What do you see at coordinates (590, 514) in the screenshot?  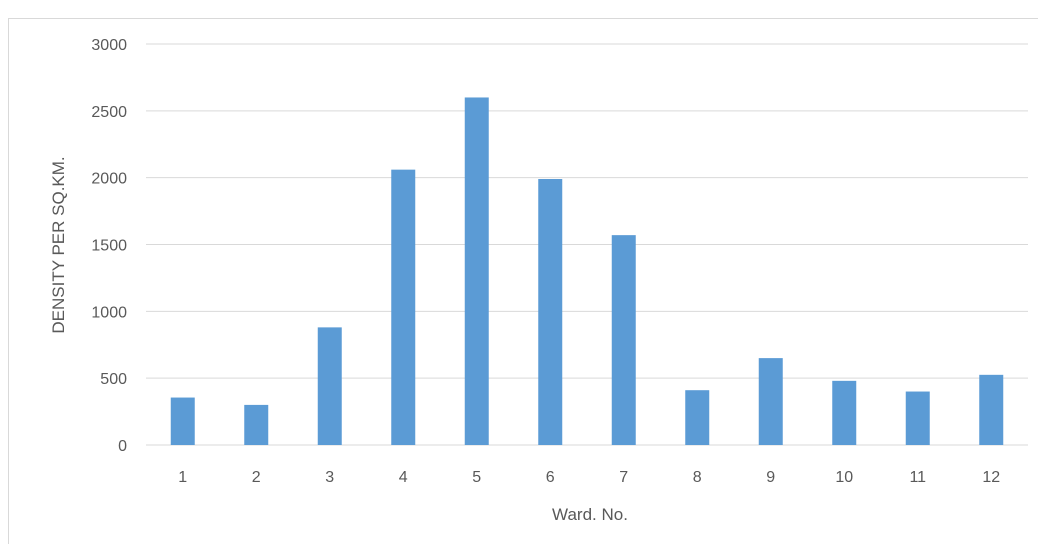 I see `x-axis-title: Ward. No.` at bounding box center [590, 514].